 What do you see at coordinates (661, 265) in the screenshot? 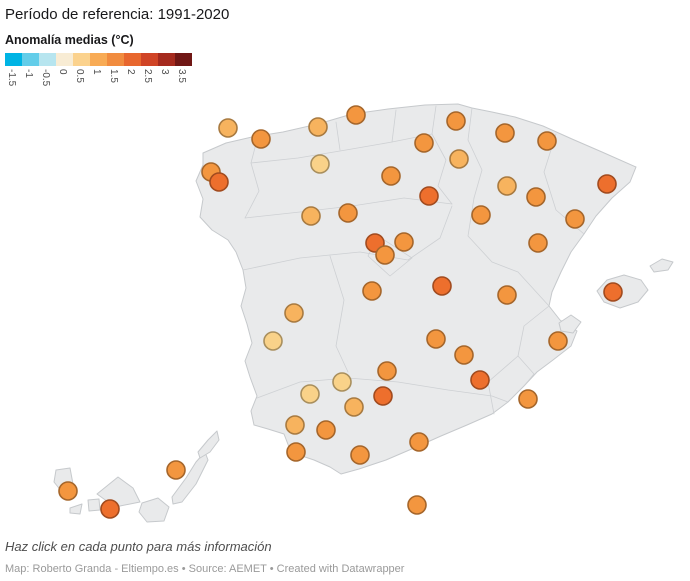
I see `land-menorca` at bounding box center [661, 265].